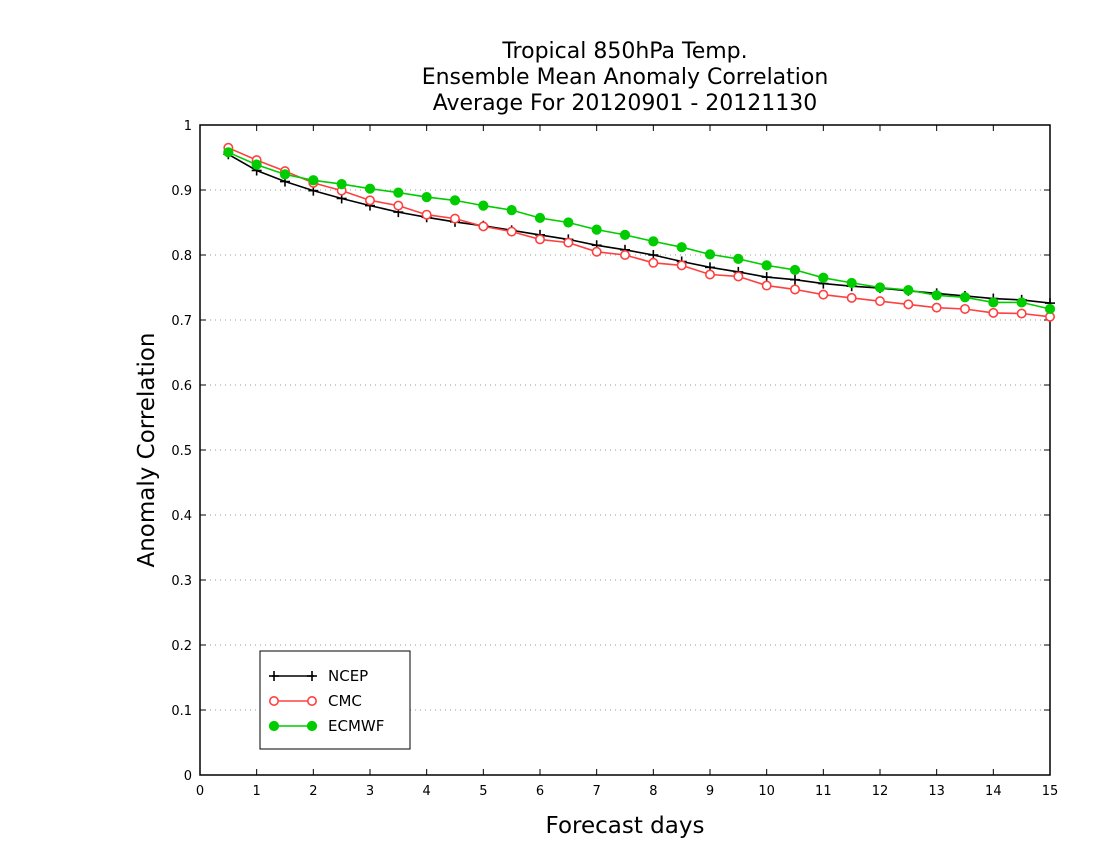 The image size is (1100, 850). I want to click on y-tick-label: 0.8, so click(181, 256).